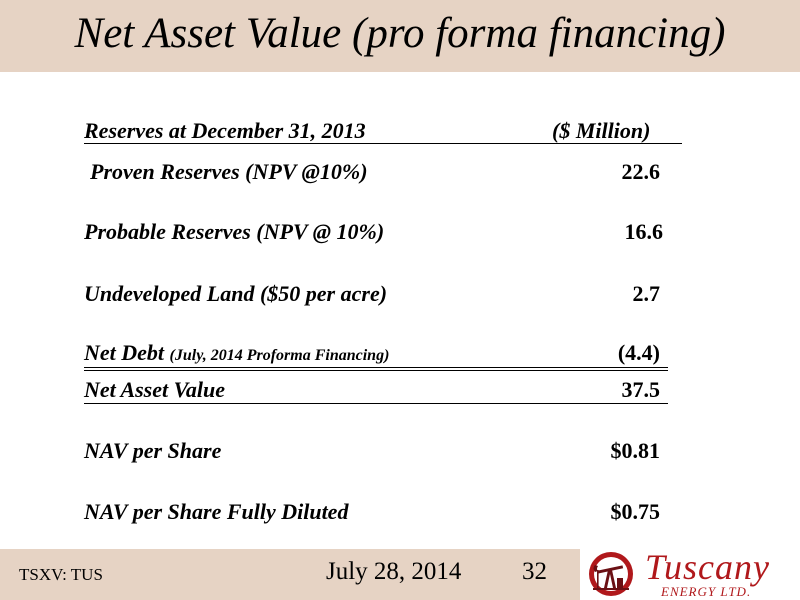  Describe the element at coordinates (290, 574) in the screenshot. I see `footer-band` at that location.